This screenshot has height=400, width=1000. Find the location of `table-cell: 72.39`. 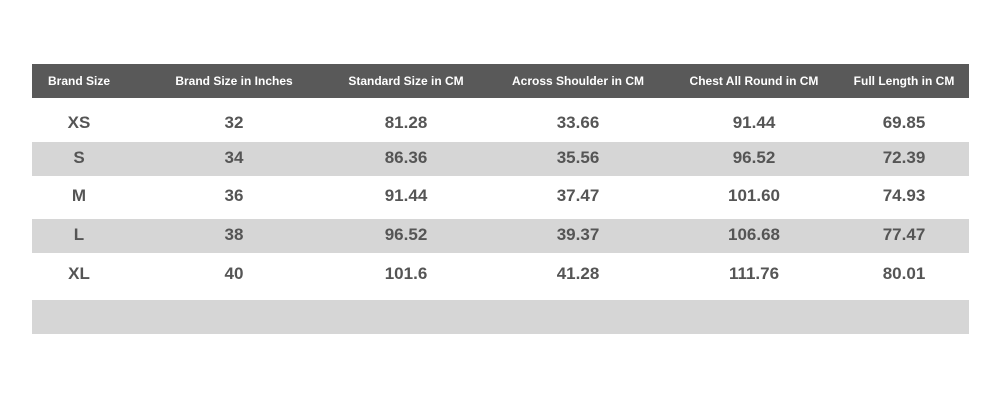

table-cell: 72.39 is located at coordinates (904, 157).